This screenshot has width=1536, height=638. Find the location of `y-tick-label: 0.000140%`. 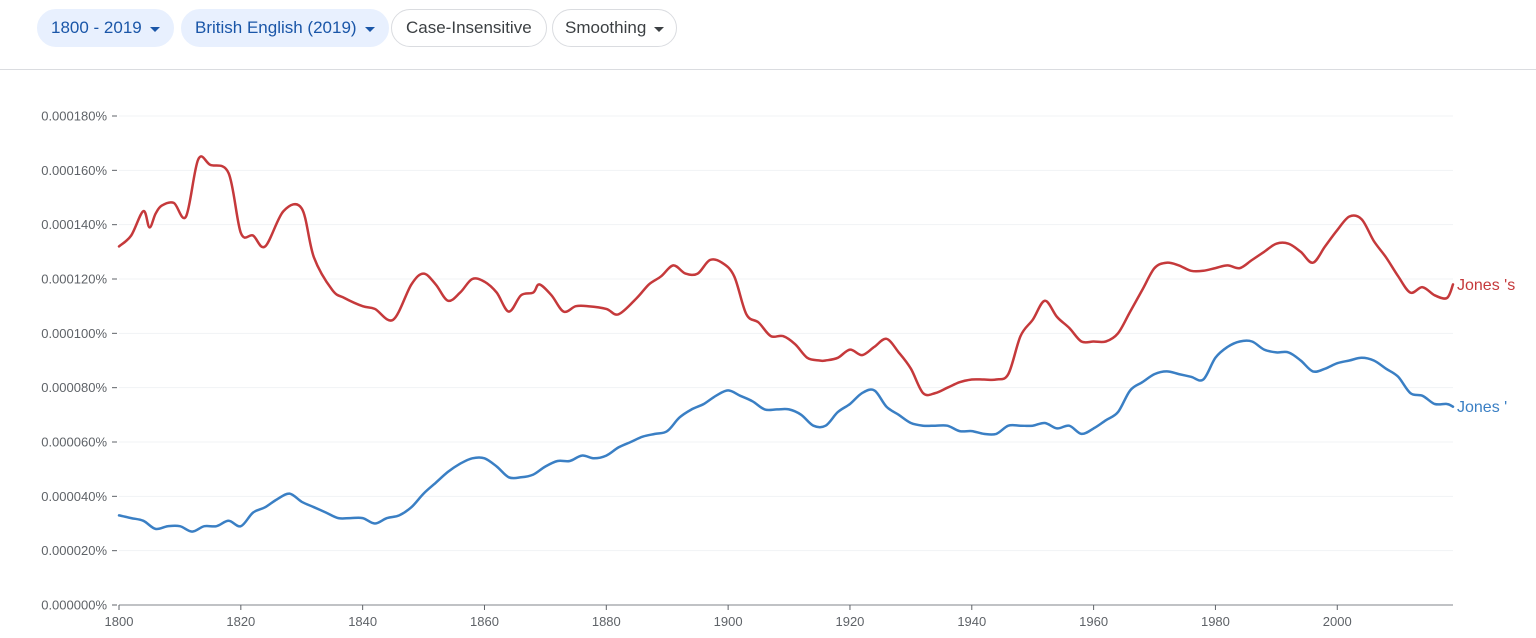

y-tick-label: 0.000140% is located at coordinates (74, 224).